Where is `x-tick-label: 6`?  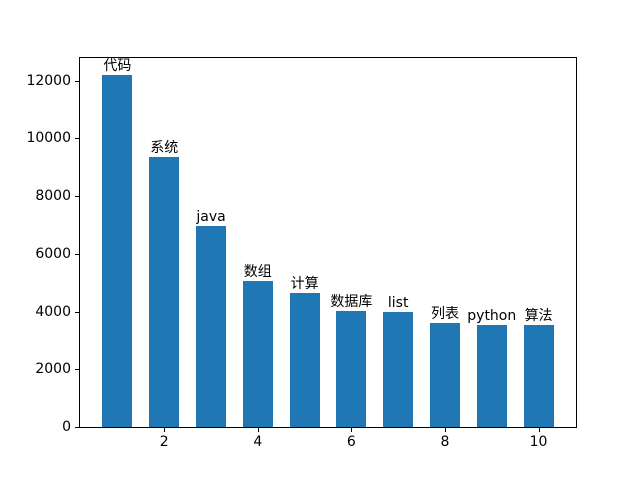
x-tick-label: 6 is located at coordinates (351, 442).